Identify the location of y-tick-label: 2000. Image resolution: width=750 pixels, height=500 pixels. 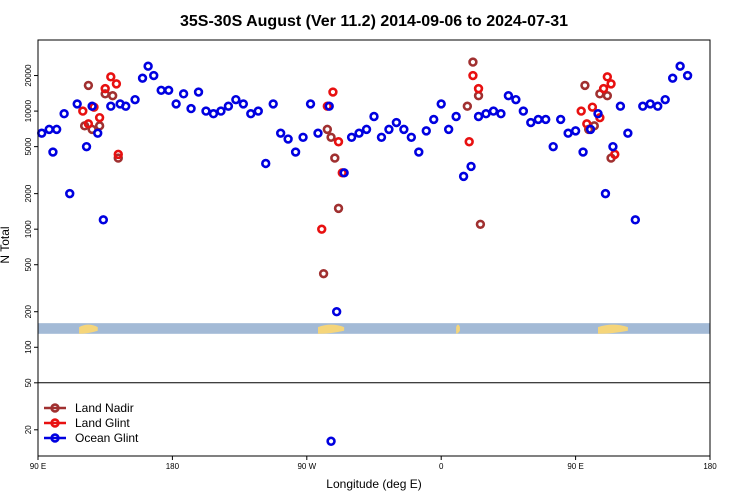
(28, 193).